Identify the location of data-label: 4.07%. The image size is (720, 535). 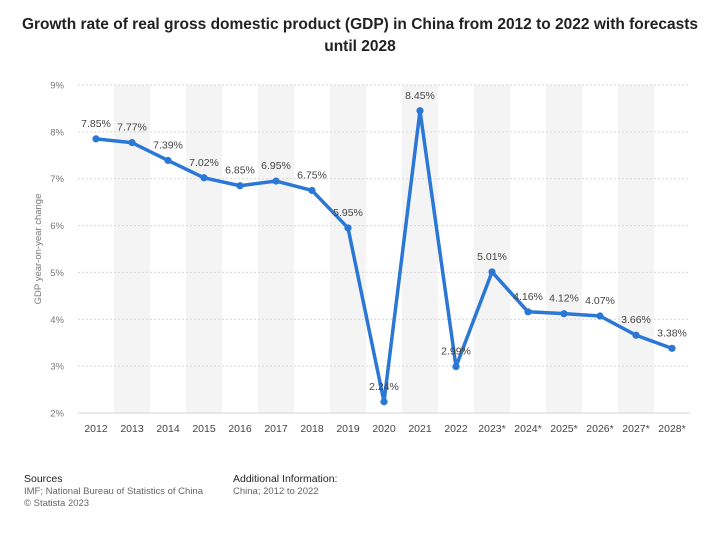
(600, 301).